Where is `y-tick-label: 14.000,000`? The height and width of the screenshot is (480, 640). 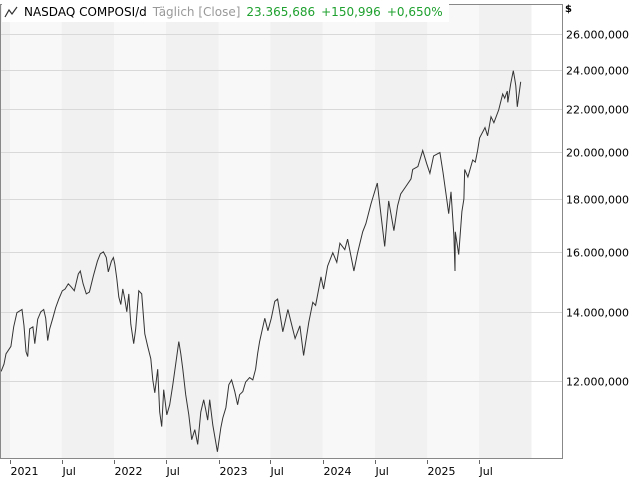 y-tick-label: 14.000,000 is located at coordinates (597, 313).